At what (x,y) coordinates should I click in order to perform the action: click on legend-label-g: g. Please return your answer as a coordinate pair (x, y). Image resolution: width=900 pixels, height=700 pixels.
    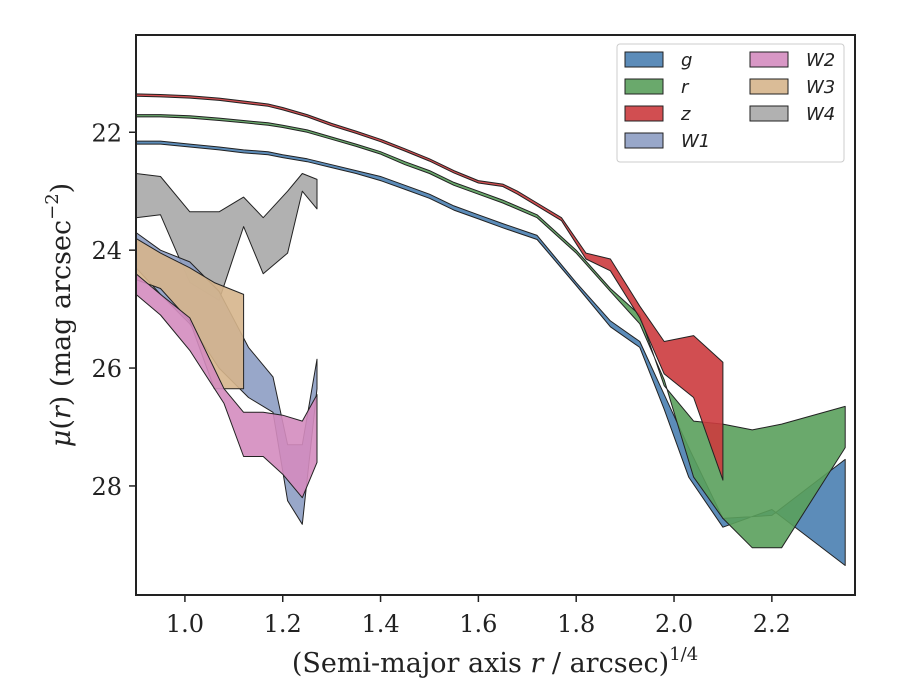
    Looking at the image, I should click on (686, 60).